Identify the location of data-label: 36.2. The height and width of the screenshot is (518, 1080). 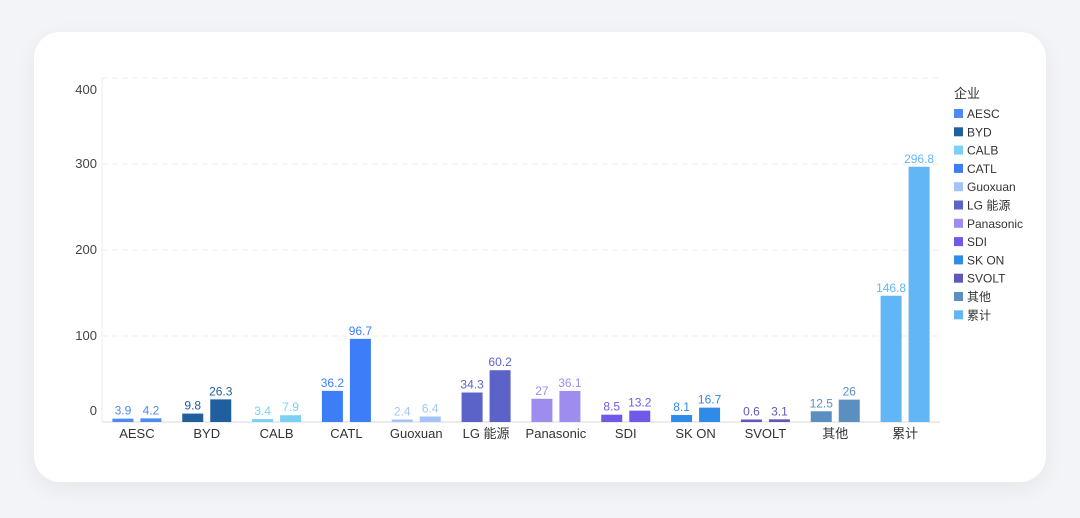
(333, 383).